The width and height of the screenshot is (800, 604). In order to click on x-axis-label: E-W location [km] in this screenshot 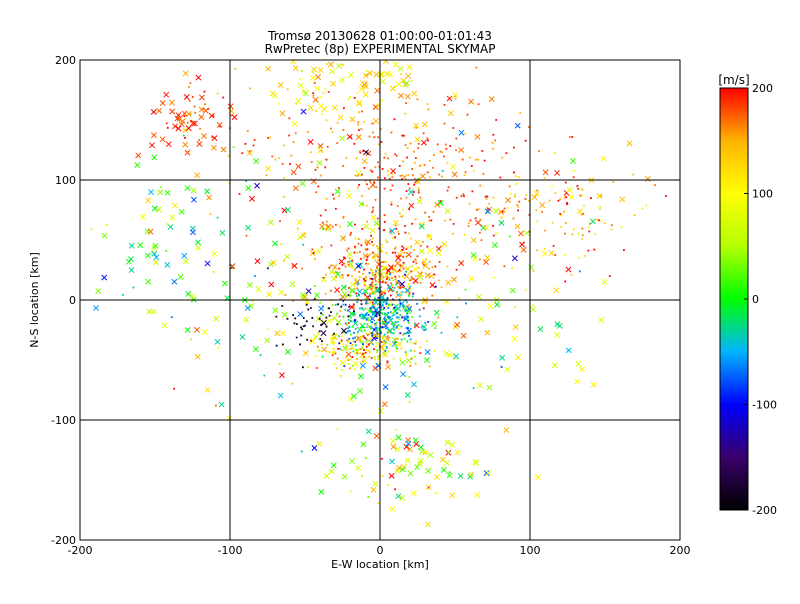, I will do `click(380, 564)`.